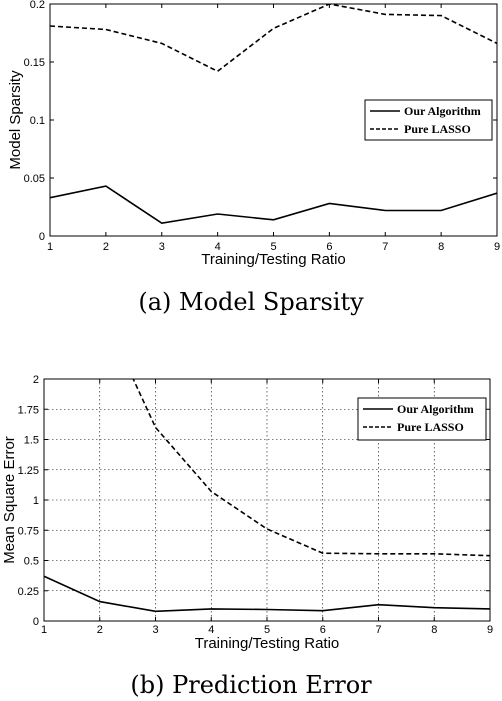 The height and width of the screenshot is (701, 502). What do you see at coordinates (31, 441) in the screenshot?
I see `y-tick-label: 1.5` at bounding box center [31, 441].